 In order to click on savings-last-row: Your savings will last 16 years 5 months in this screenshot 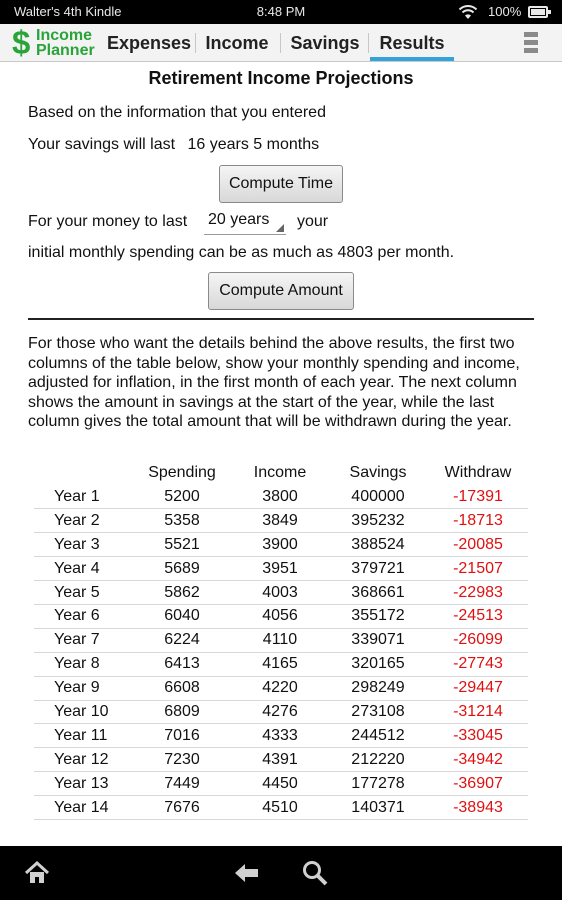, I will do `click(173, 145)`.